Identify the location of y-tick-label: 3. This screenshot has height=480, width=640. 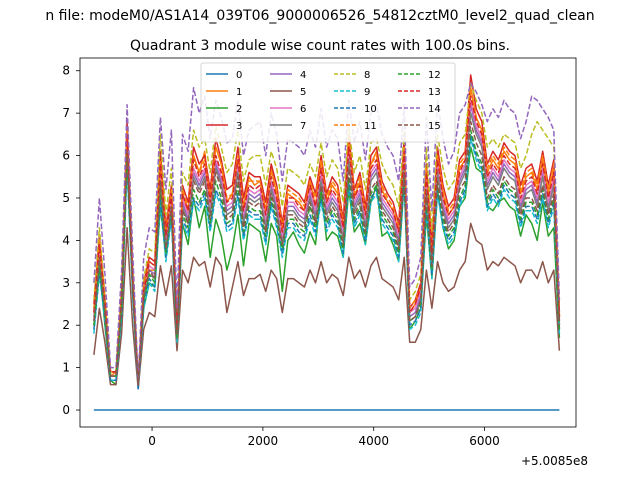
(66, 283).